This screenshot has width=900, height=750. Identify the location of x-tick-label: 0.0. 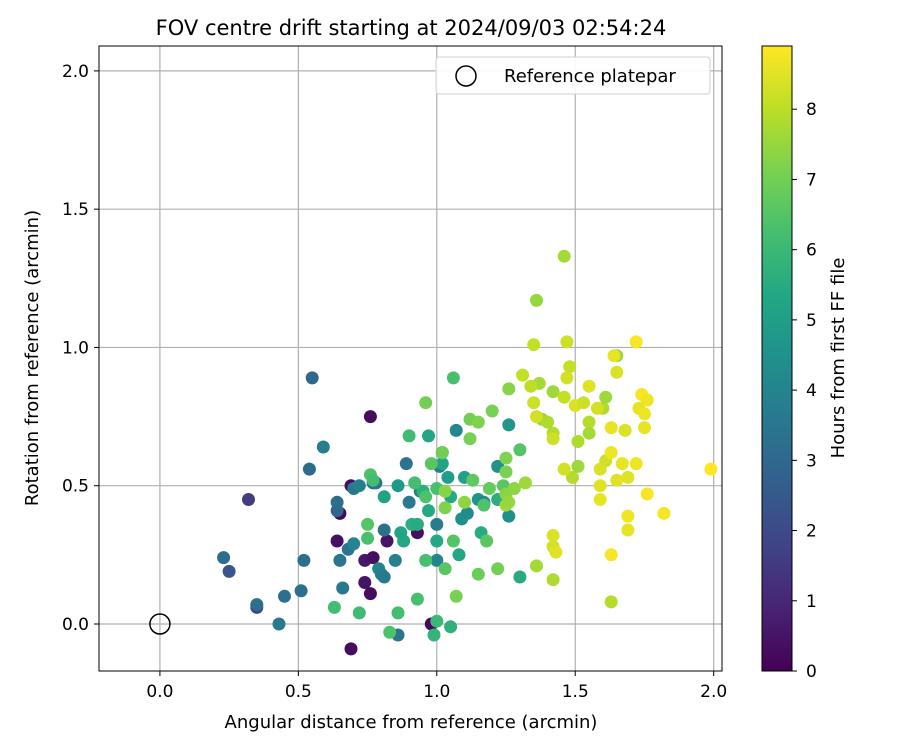
(159, 692).